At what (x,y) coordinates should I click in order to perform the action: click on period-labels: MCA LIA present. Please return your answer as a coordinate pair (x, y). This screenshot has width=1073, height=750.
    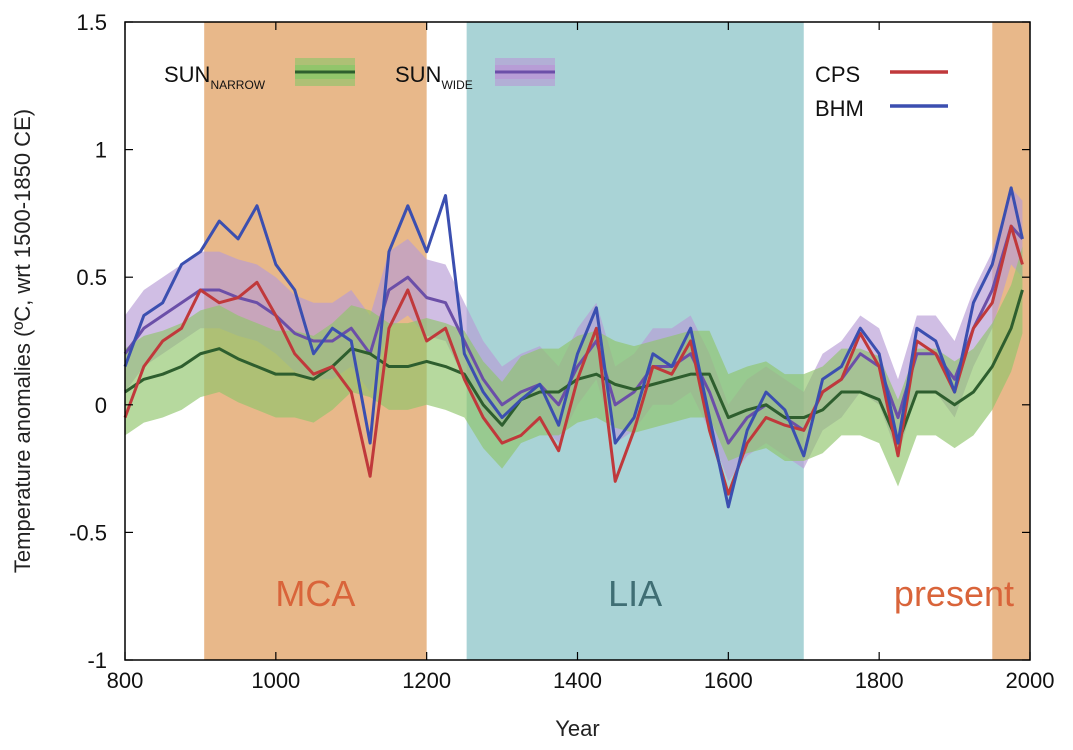
    Looking at the image, I should click on (644, 593).